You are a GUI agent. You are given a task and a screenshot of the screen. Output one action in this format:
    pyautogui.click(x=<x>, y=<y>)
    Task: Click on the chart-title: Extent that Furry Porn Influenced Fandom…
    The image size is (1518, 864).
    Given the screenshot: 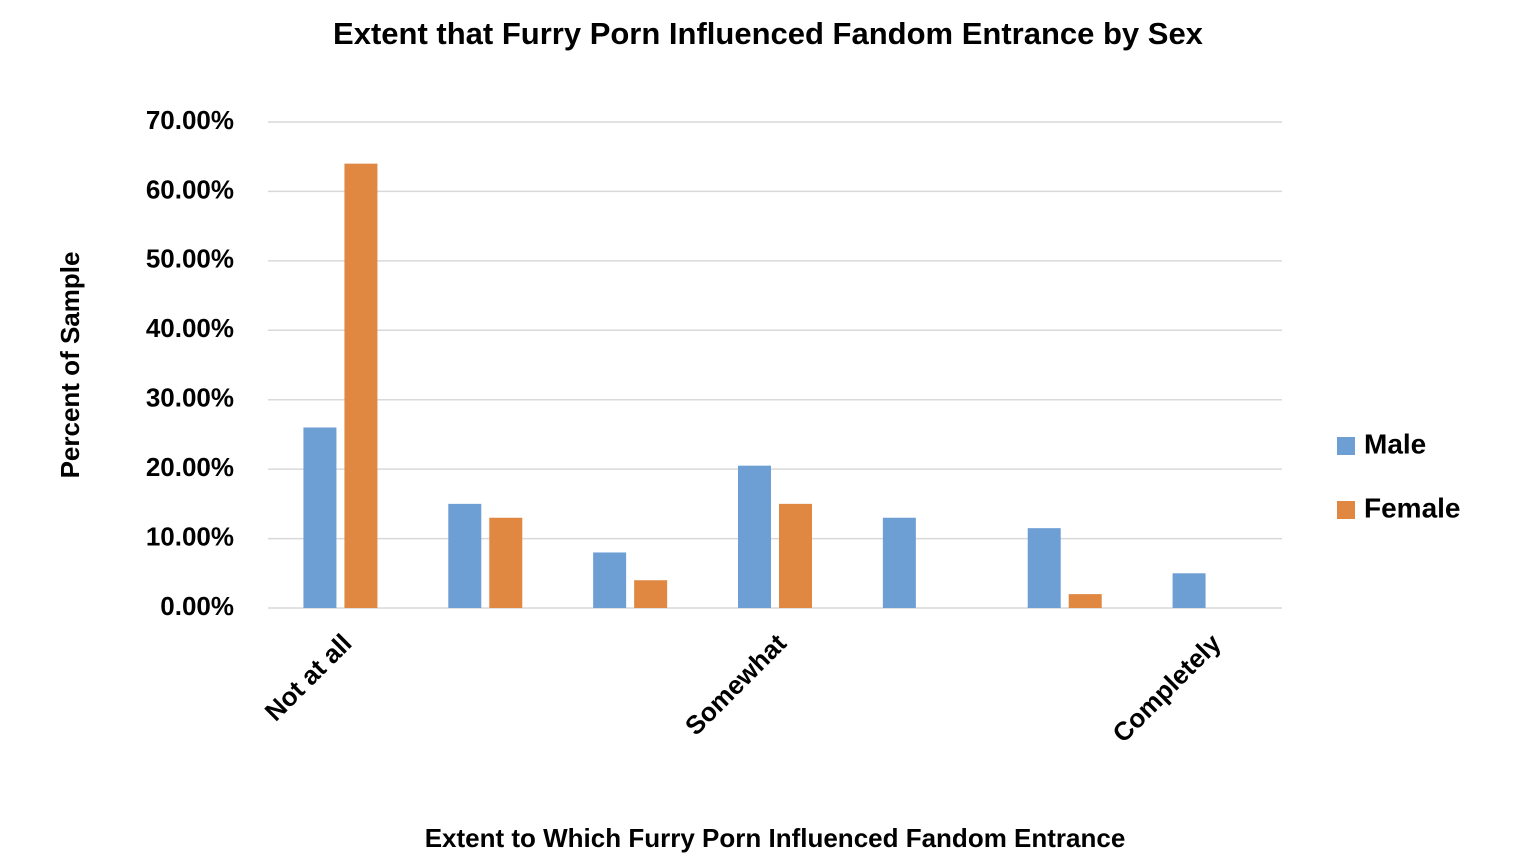 What is the action you would take?
    pyautogui.click(x=768, y=33)
    